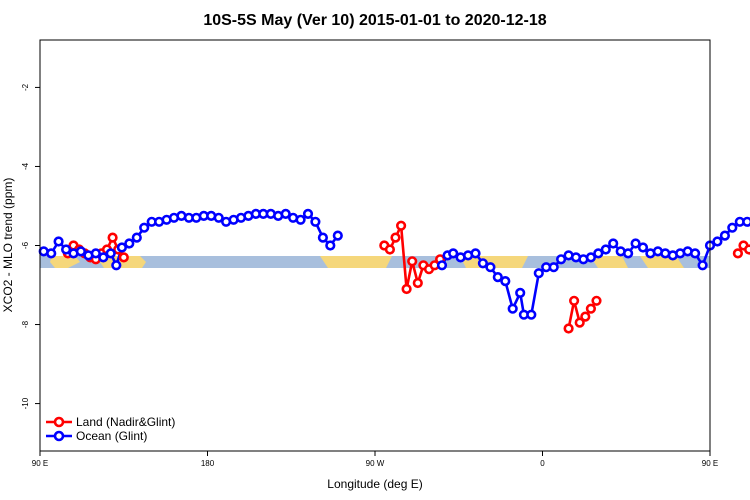 This screenshot has width=750, height=500. I want to click on legend: Land (Nadir&Glint) Ocean (Glint), so click(110, 429).